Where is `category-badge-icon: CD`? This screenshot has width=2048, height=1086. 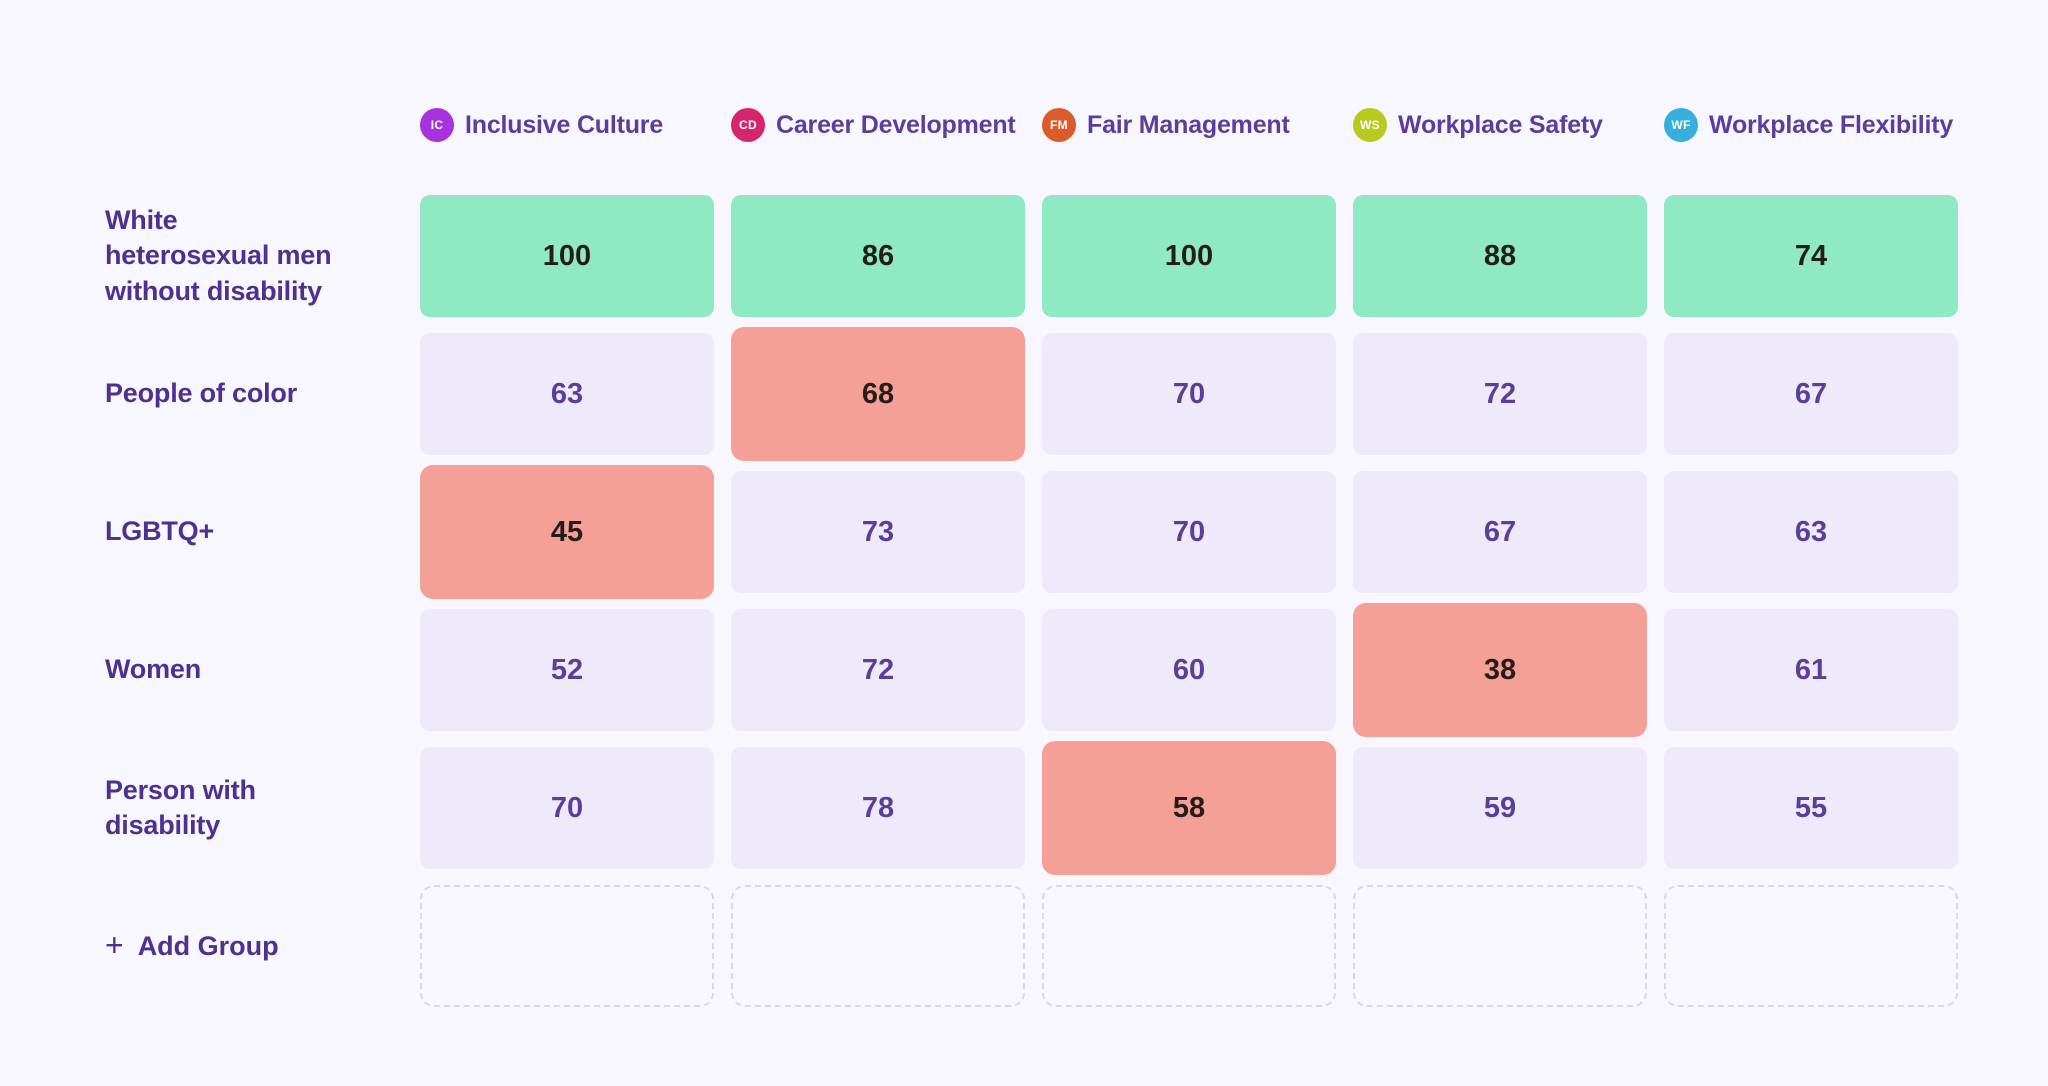
category-badge-icon: CD is located at coordinates (748, 125).